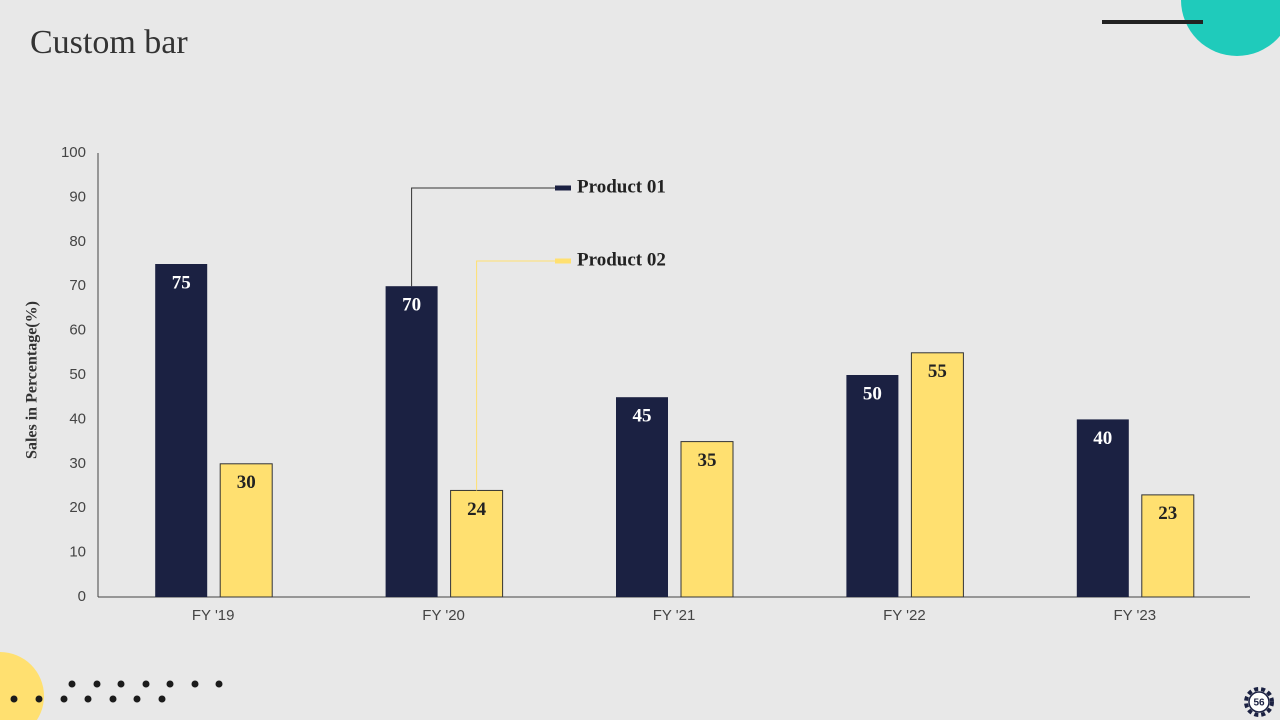  Describe the element at coordinates (246, 482) in the screenshot. I see `value-label: 30` at that location.